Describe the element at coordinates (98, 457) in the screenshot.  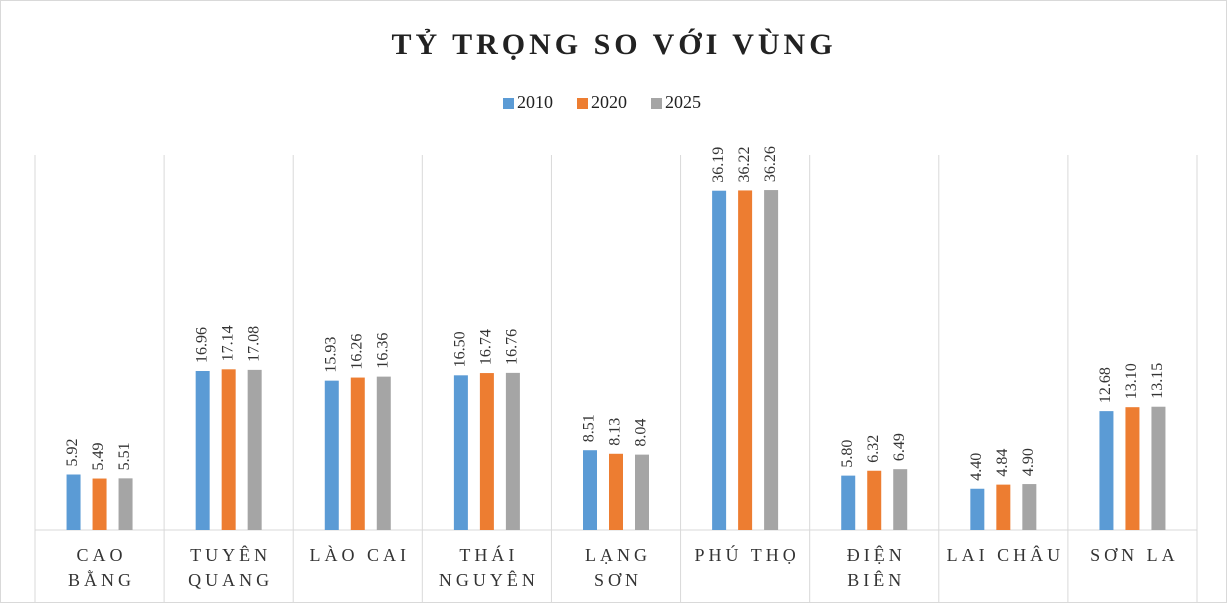
I see `value-label: 5.49` at that location.